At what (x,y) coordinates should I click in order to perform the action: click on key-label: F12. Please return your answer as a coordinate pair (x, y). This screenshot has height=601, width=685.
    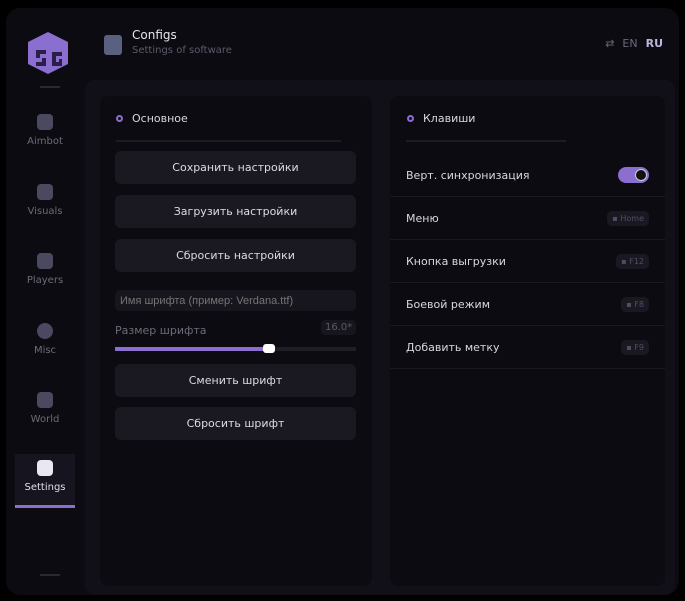
    Looking at the image, I should click on (636, 261).